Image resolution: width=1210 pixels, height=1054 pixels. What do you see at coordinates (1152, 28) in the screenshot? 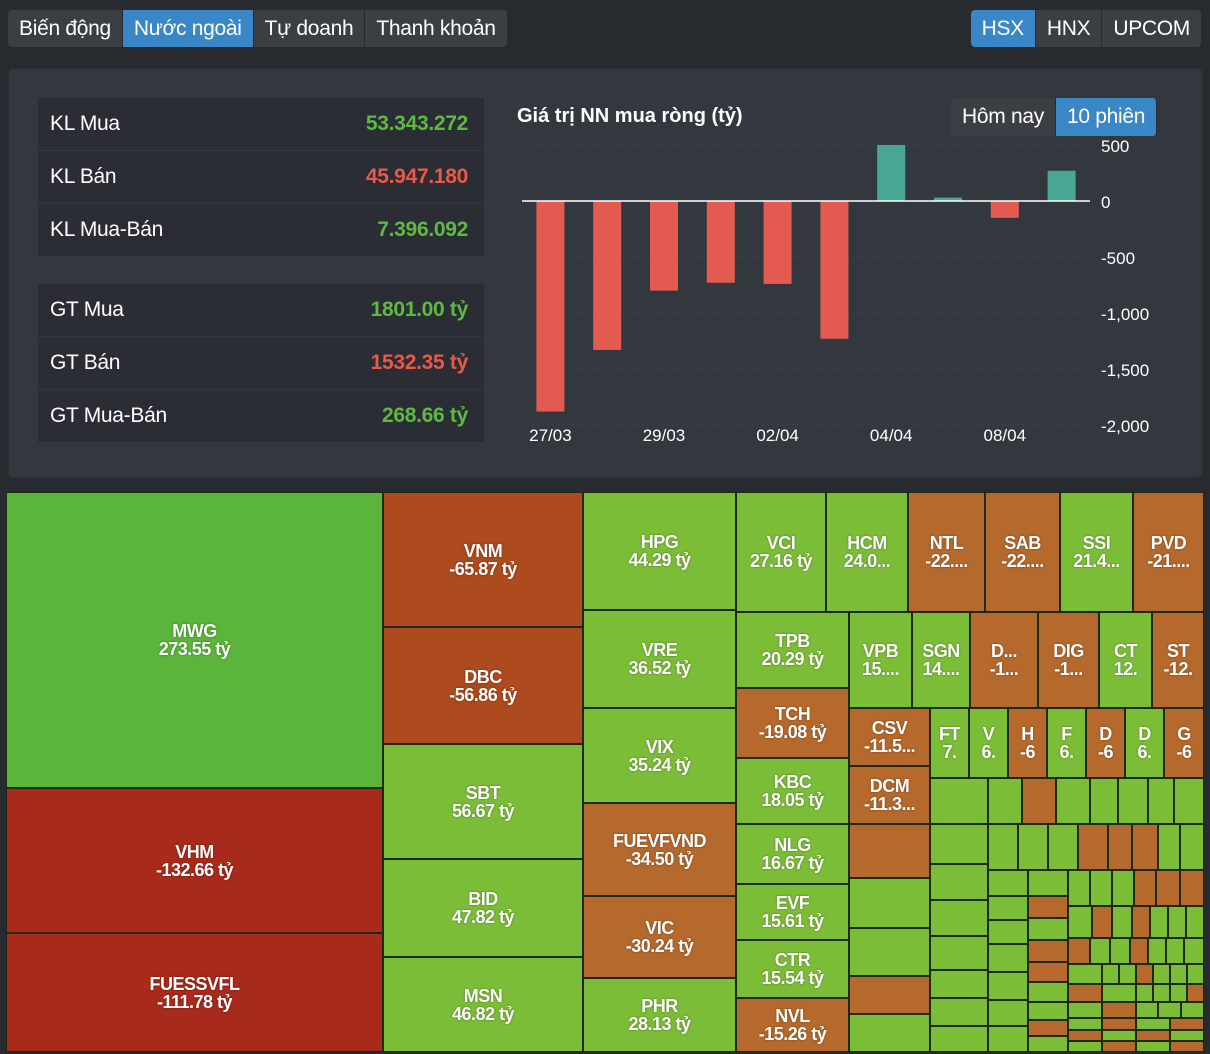
I see `exchange-upcom: UPCOM` at bounding box center [1152, 28].